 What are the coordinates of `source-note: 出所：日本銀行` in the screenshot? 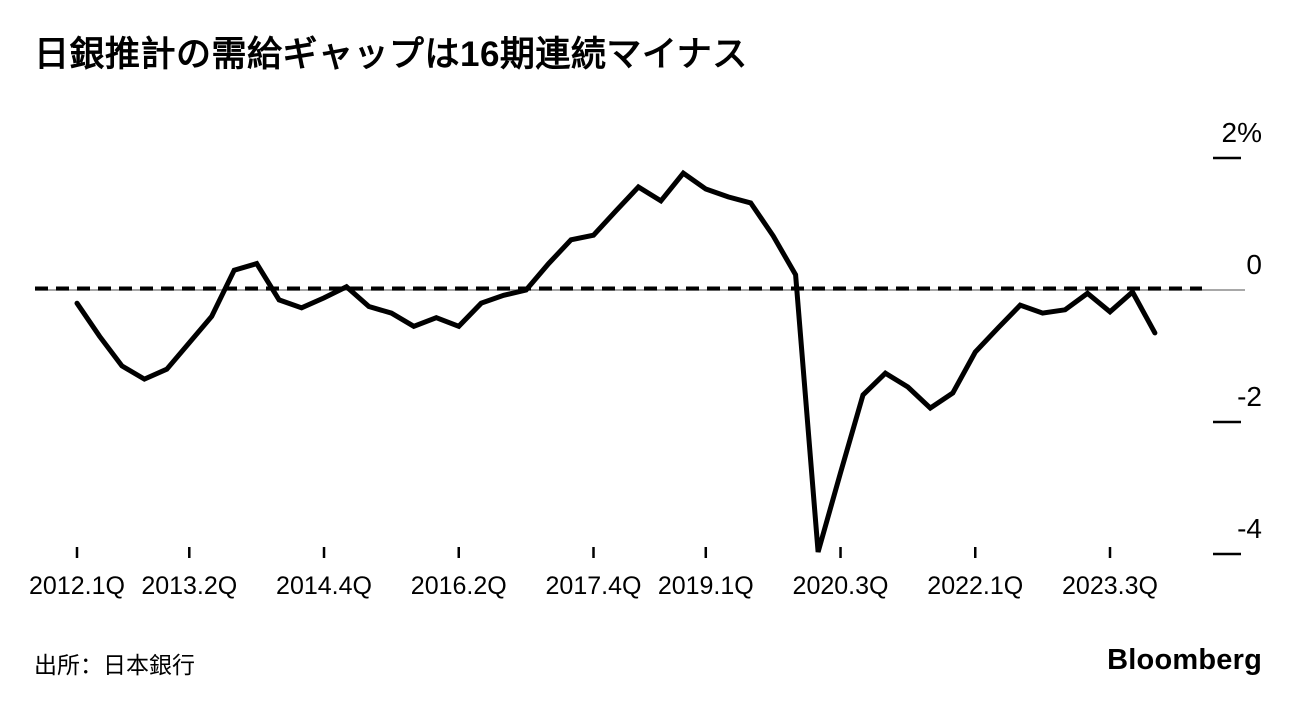 It's located at (114, 665).